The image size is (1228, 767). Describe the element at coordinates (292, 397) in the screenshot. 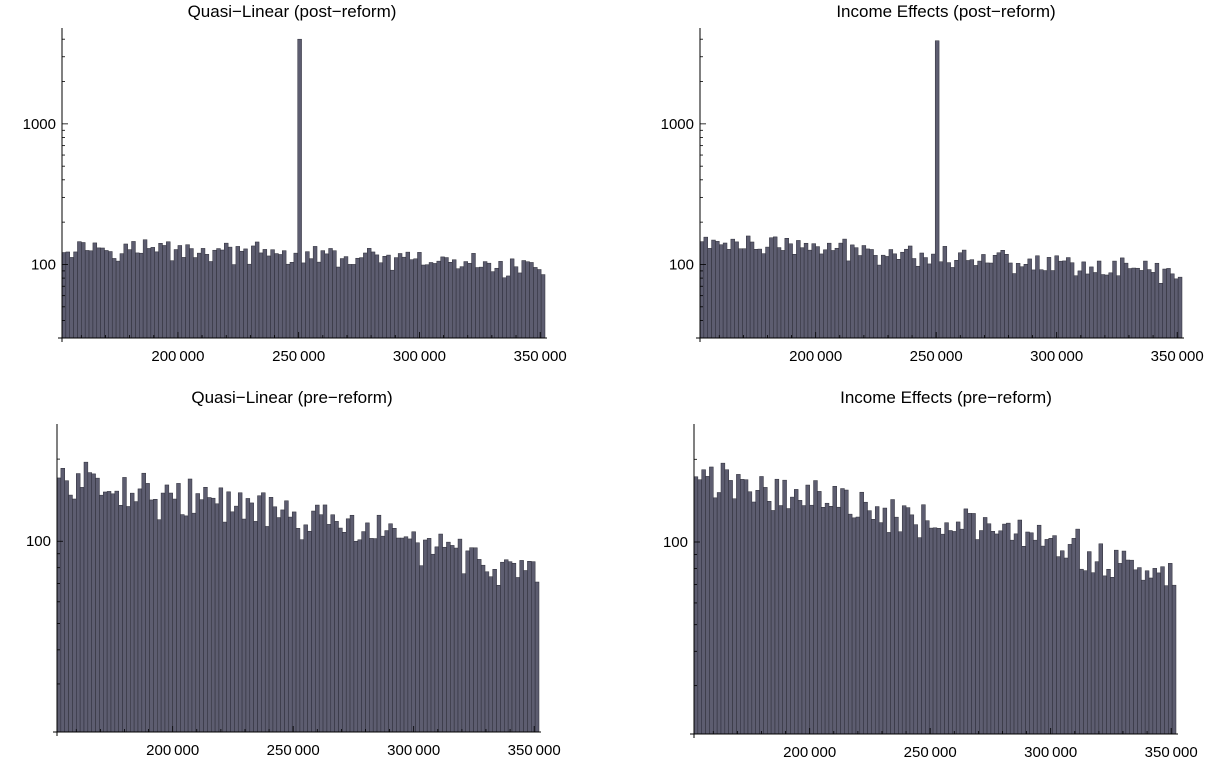

I see `chart-title: Quasi−Linear (pre−reform)` at that location.